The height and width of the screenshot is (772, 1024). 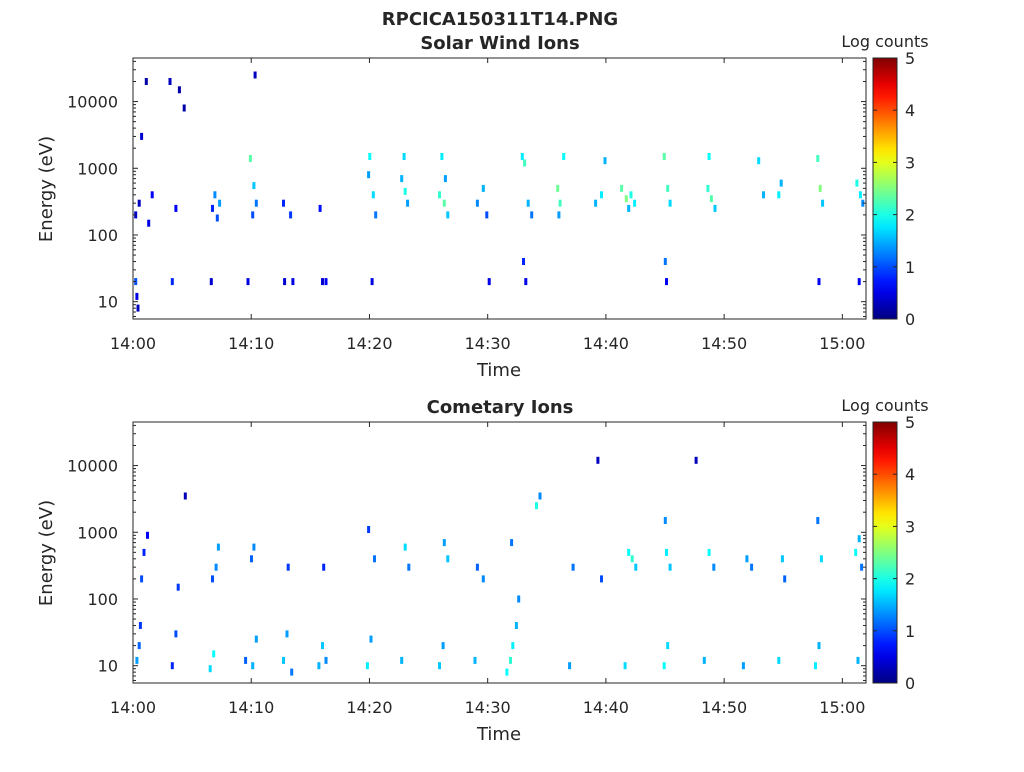 What do you see at coordinates (884, 405) in the screenshot?
I see `colorbar-label: Log counts` at bounding box center [884, 405].